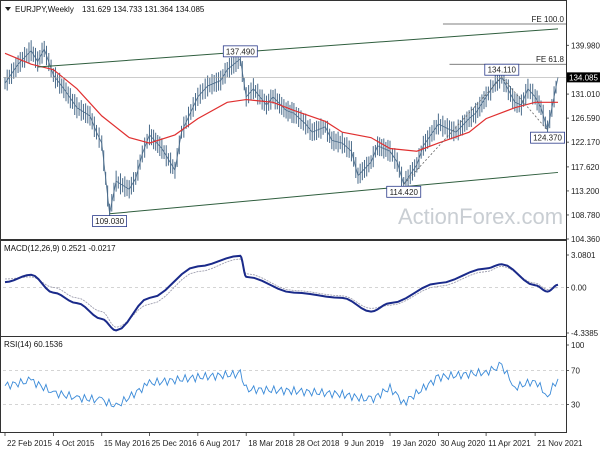 This screenshot has width=600, height=450. What do you see at coordinates (585, 142) in the screenshot?
I see `price-y-tick-label: 122.170` at bounding box center [585, 142].